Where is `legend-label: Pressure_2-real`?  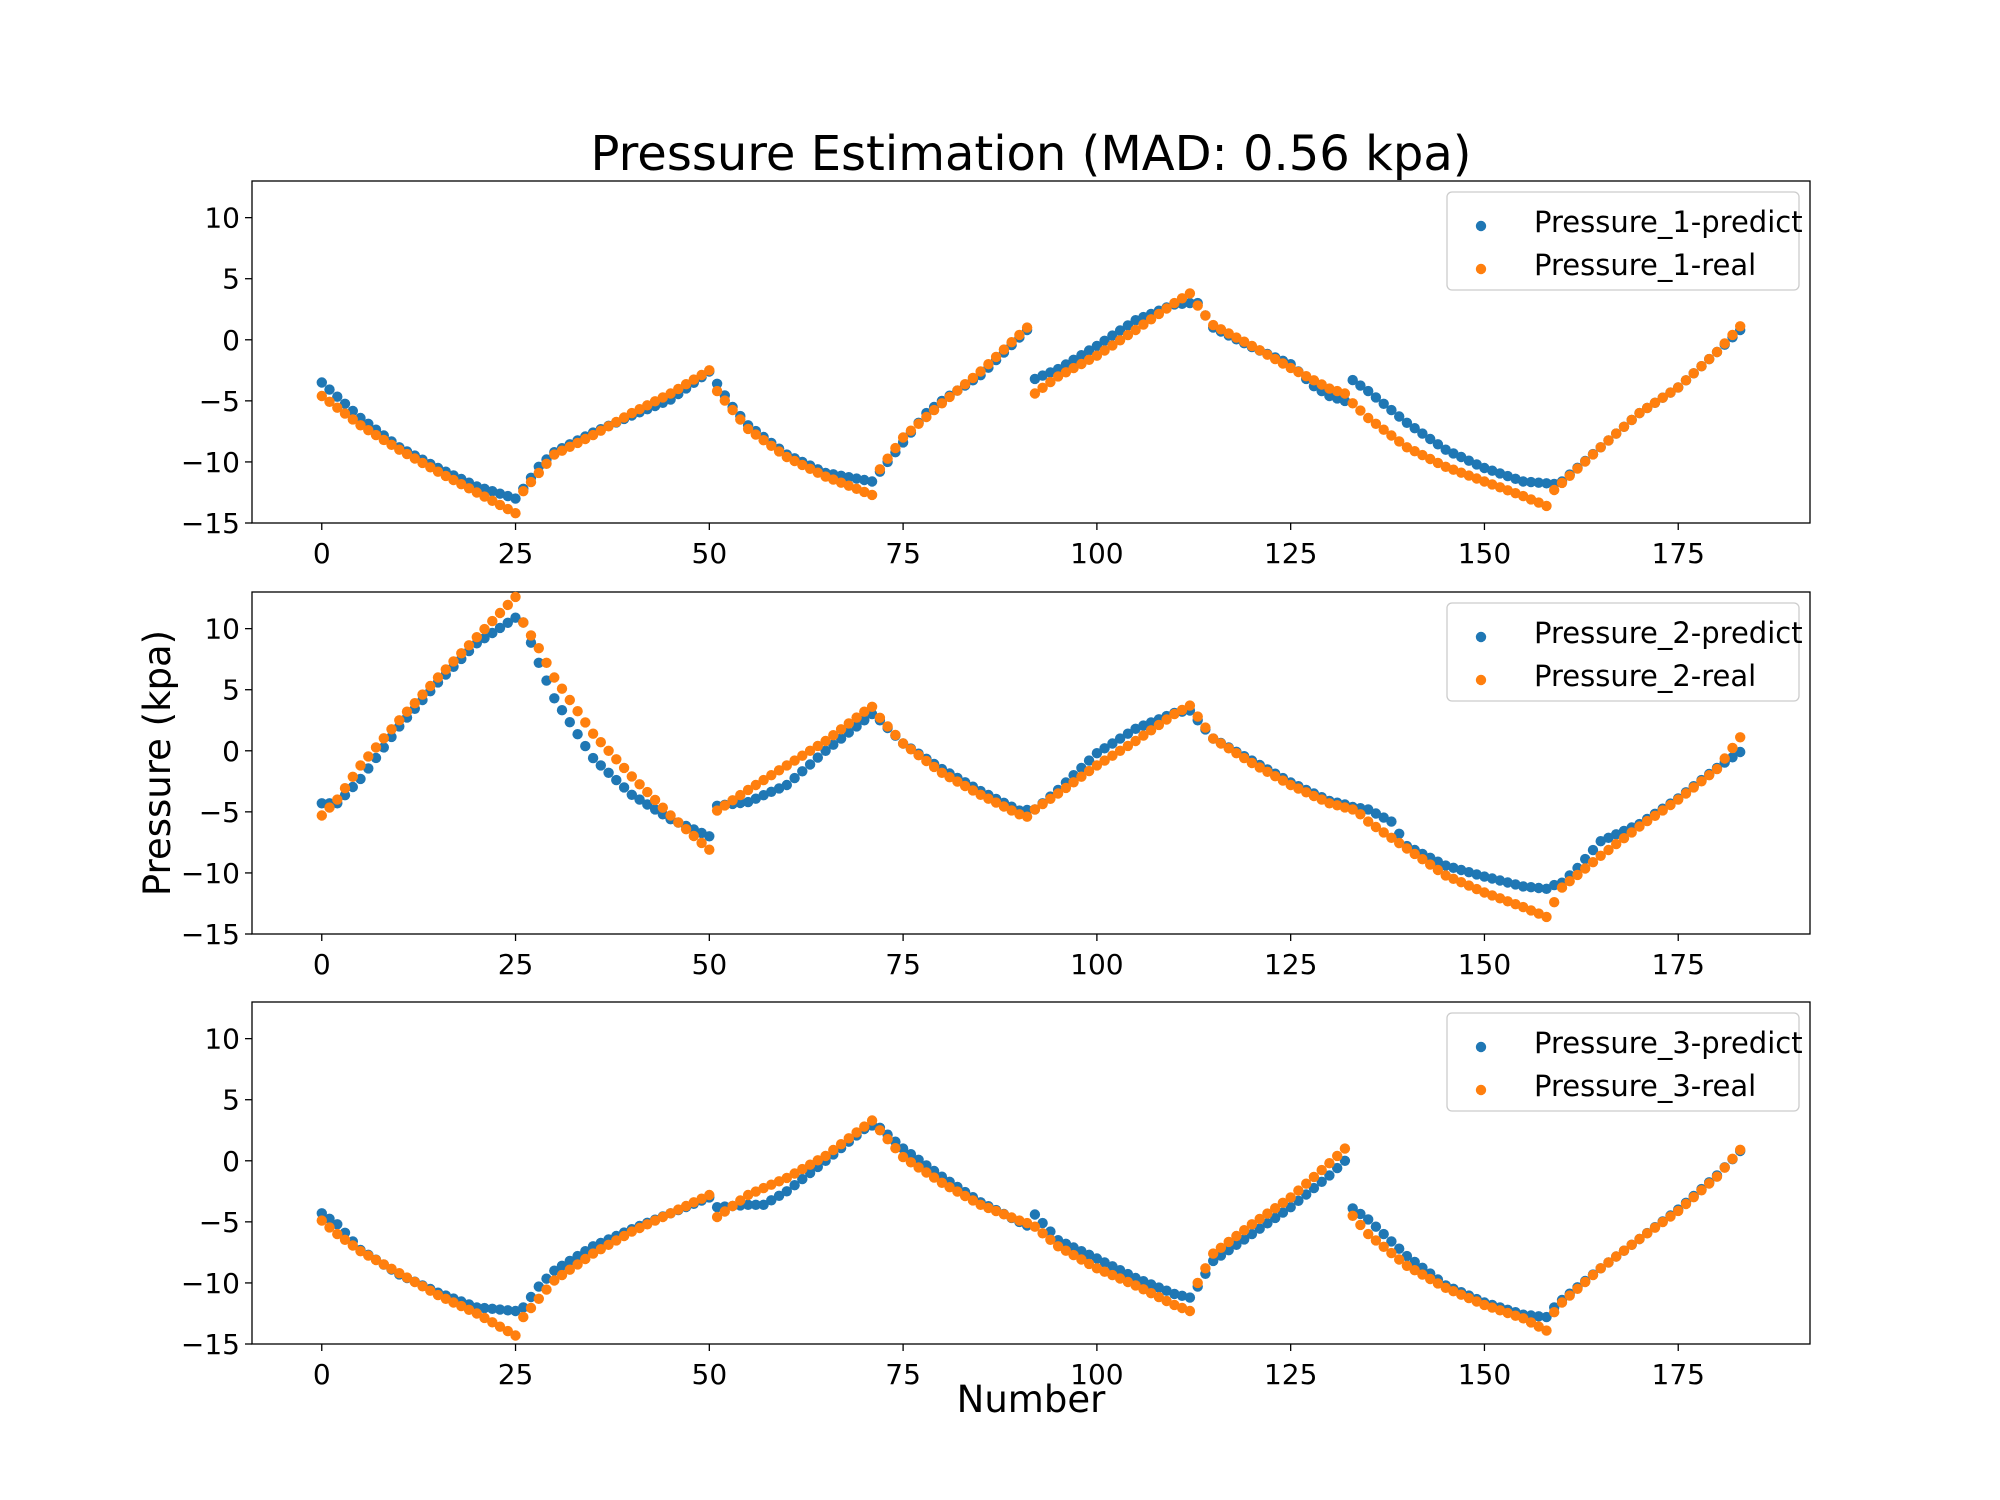
legend-label: Pressure_2-real is located at coordinates (1645, 676).